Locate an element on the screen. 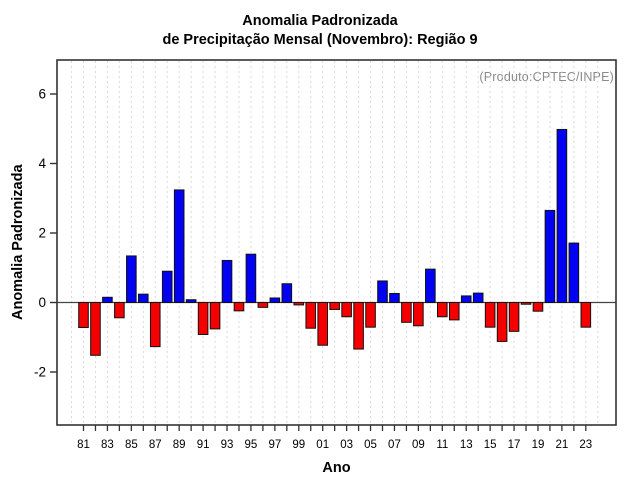  y-tick-label: 2 is located at coordinates (42, 233).